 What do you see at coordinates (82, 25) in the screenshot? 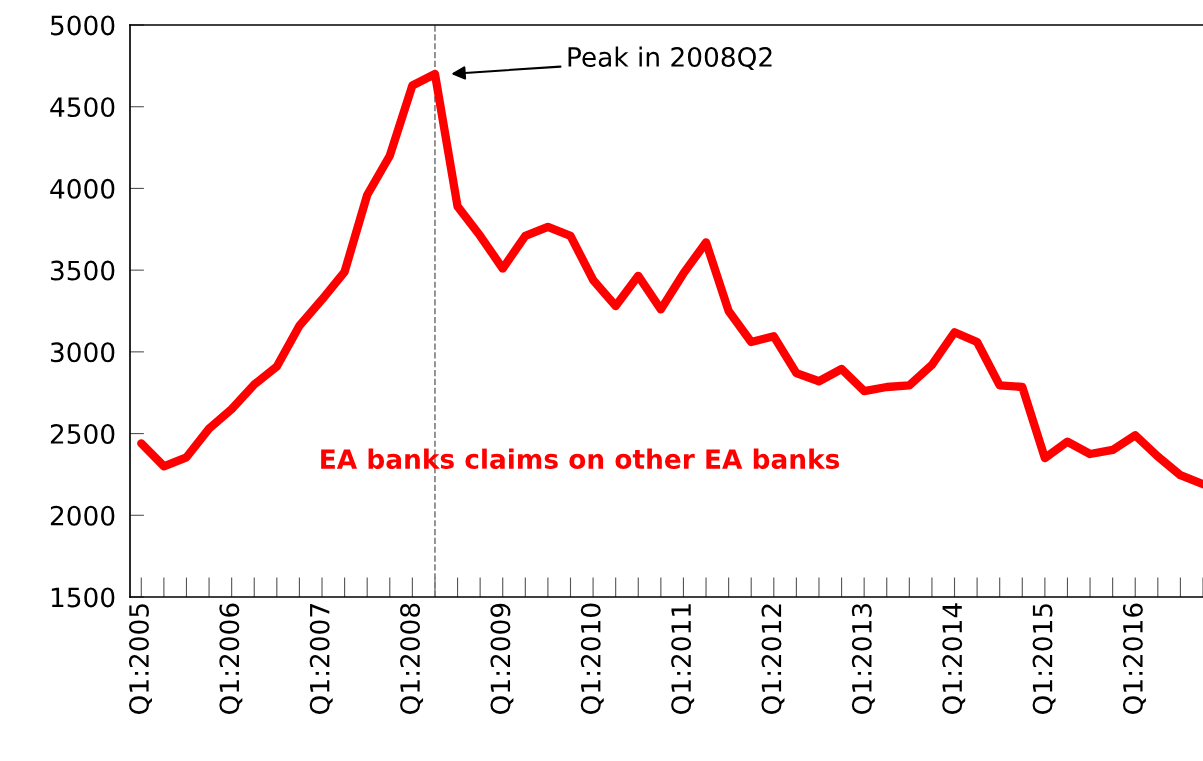
I see `y-tick-label: 5000` at bounding box center [82, 25].